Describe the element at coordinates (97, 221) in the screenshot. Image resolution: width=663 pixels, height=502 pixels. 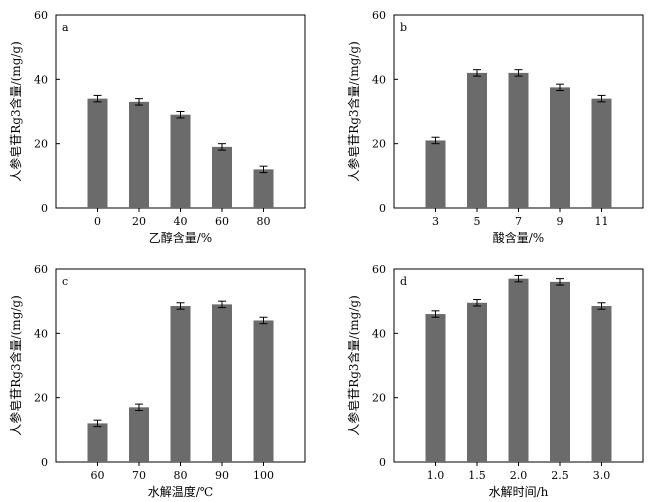
I see `x-tick-label: 0` at that location.